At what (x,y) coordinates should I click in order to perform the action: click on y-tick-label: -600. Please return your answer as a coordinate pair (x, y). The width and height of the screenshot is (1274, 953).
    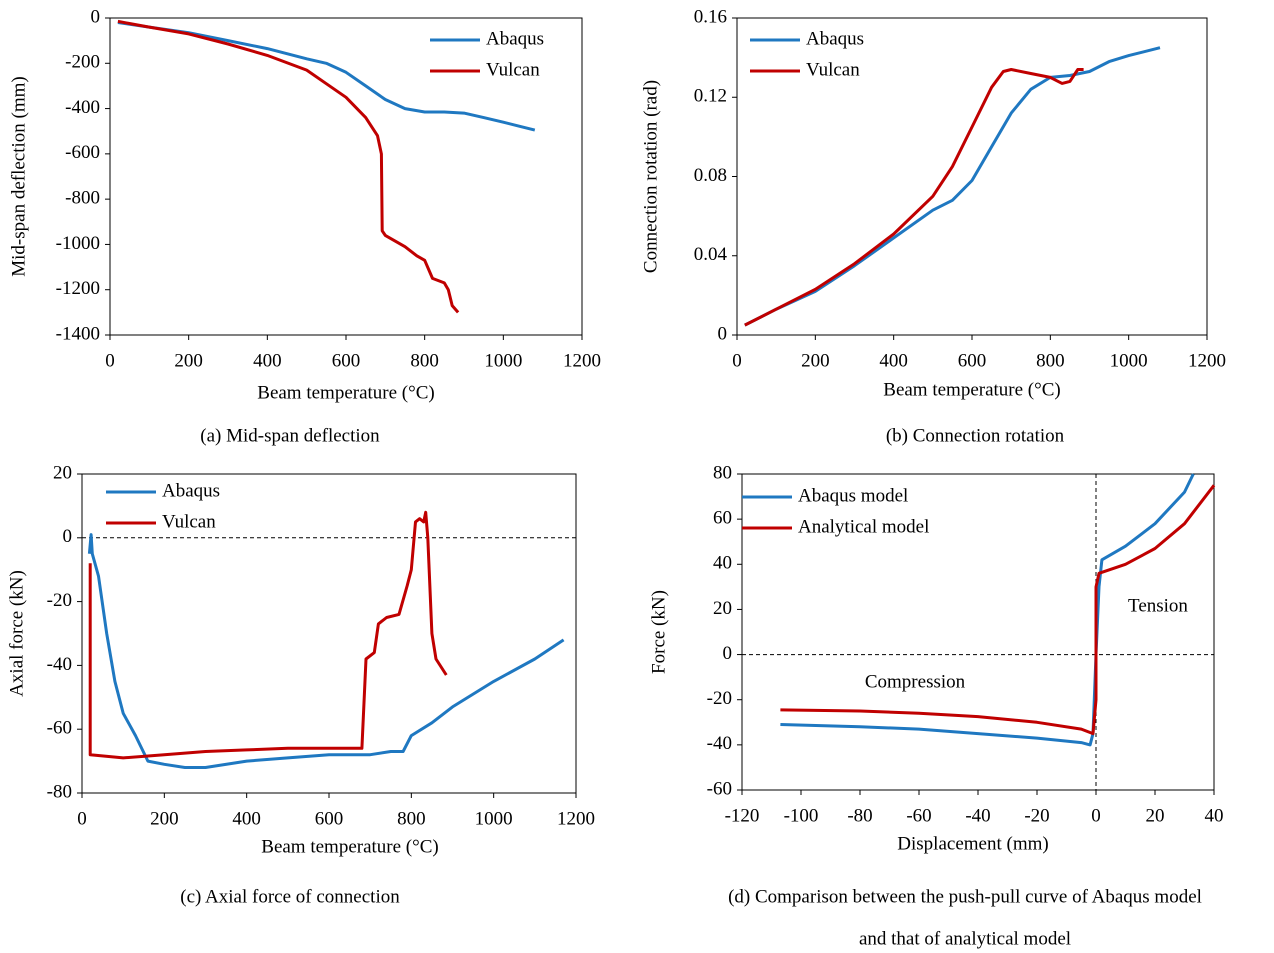
    Looking at the image, I should click on (82, 152).